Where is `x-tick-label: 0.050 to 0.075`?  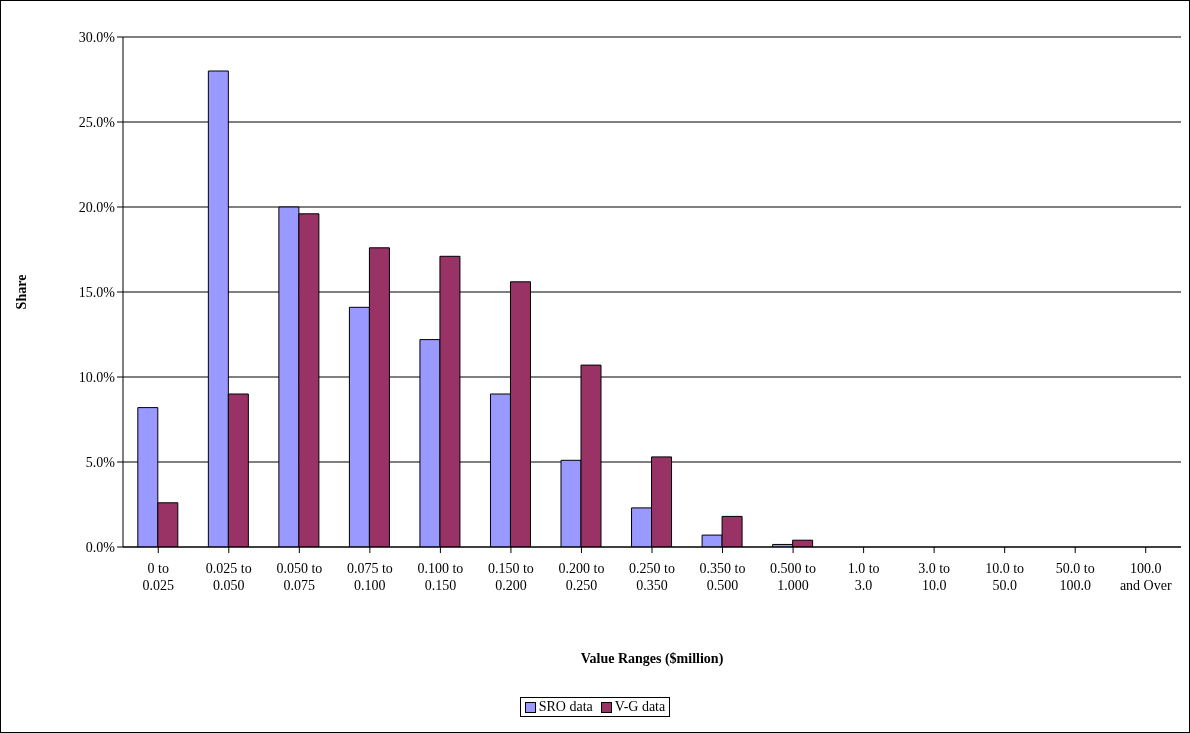
x-tick-label: 0.050 to 0.075 is located at coordinates (299, 577).